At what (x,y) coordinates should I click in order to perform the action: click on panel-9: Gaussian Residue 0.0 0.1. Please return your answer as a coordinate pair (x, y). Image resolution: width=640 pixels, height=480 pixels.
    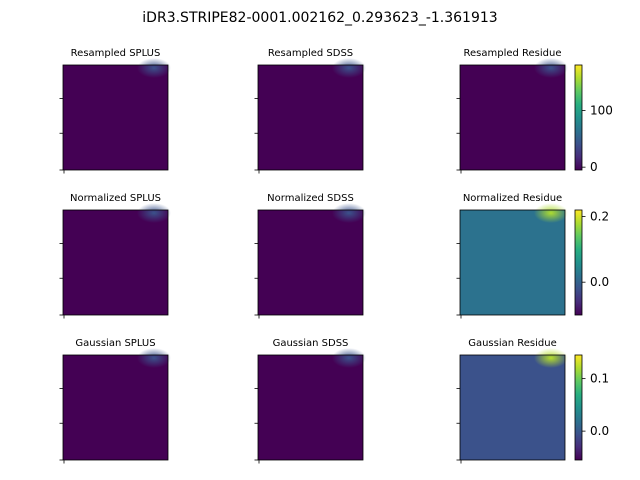
    Looking at the image, I should click on (532, 401).